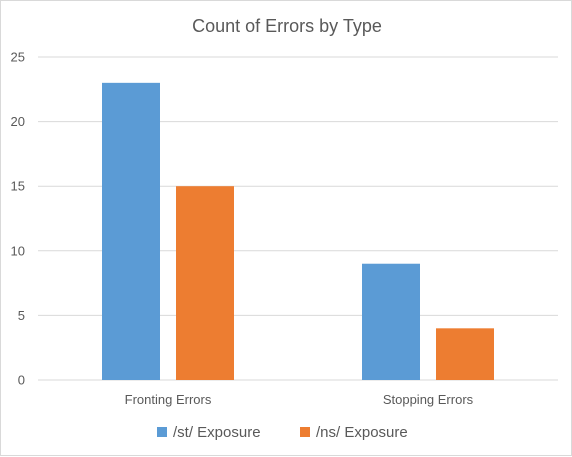  What do you see at coordinates (168, 399) in the screenshot?
I see `category-label: Fronting Errors` at bounding box center [168, 399].